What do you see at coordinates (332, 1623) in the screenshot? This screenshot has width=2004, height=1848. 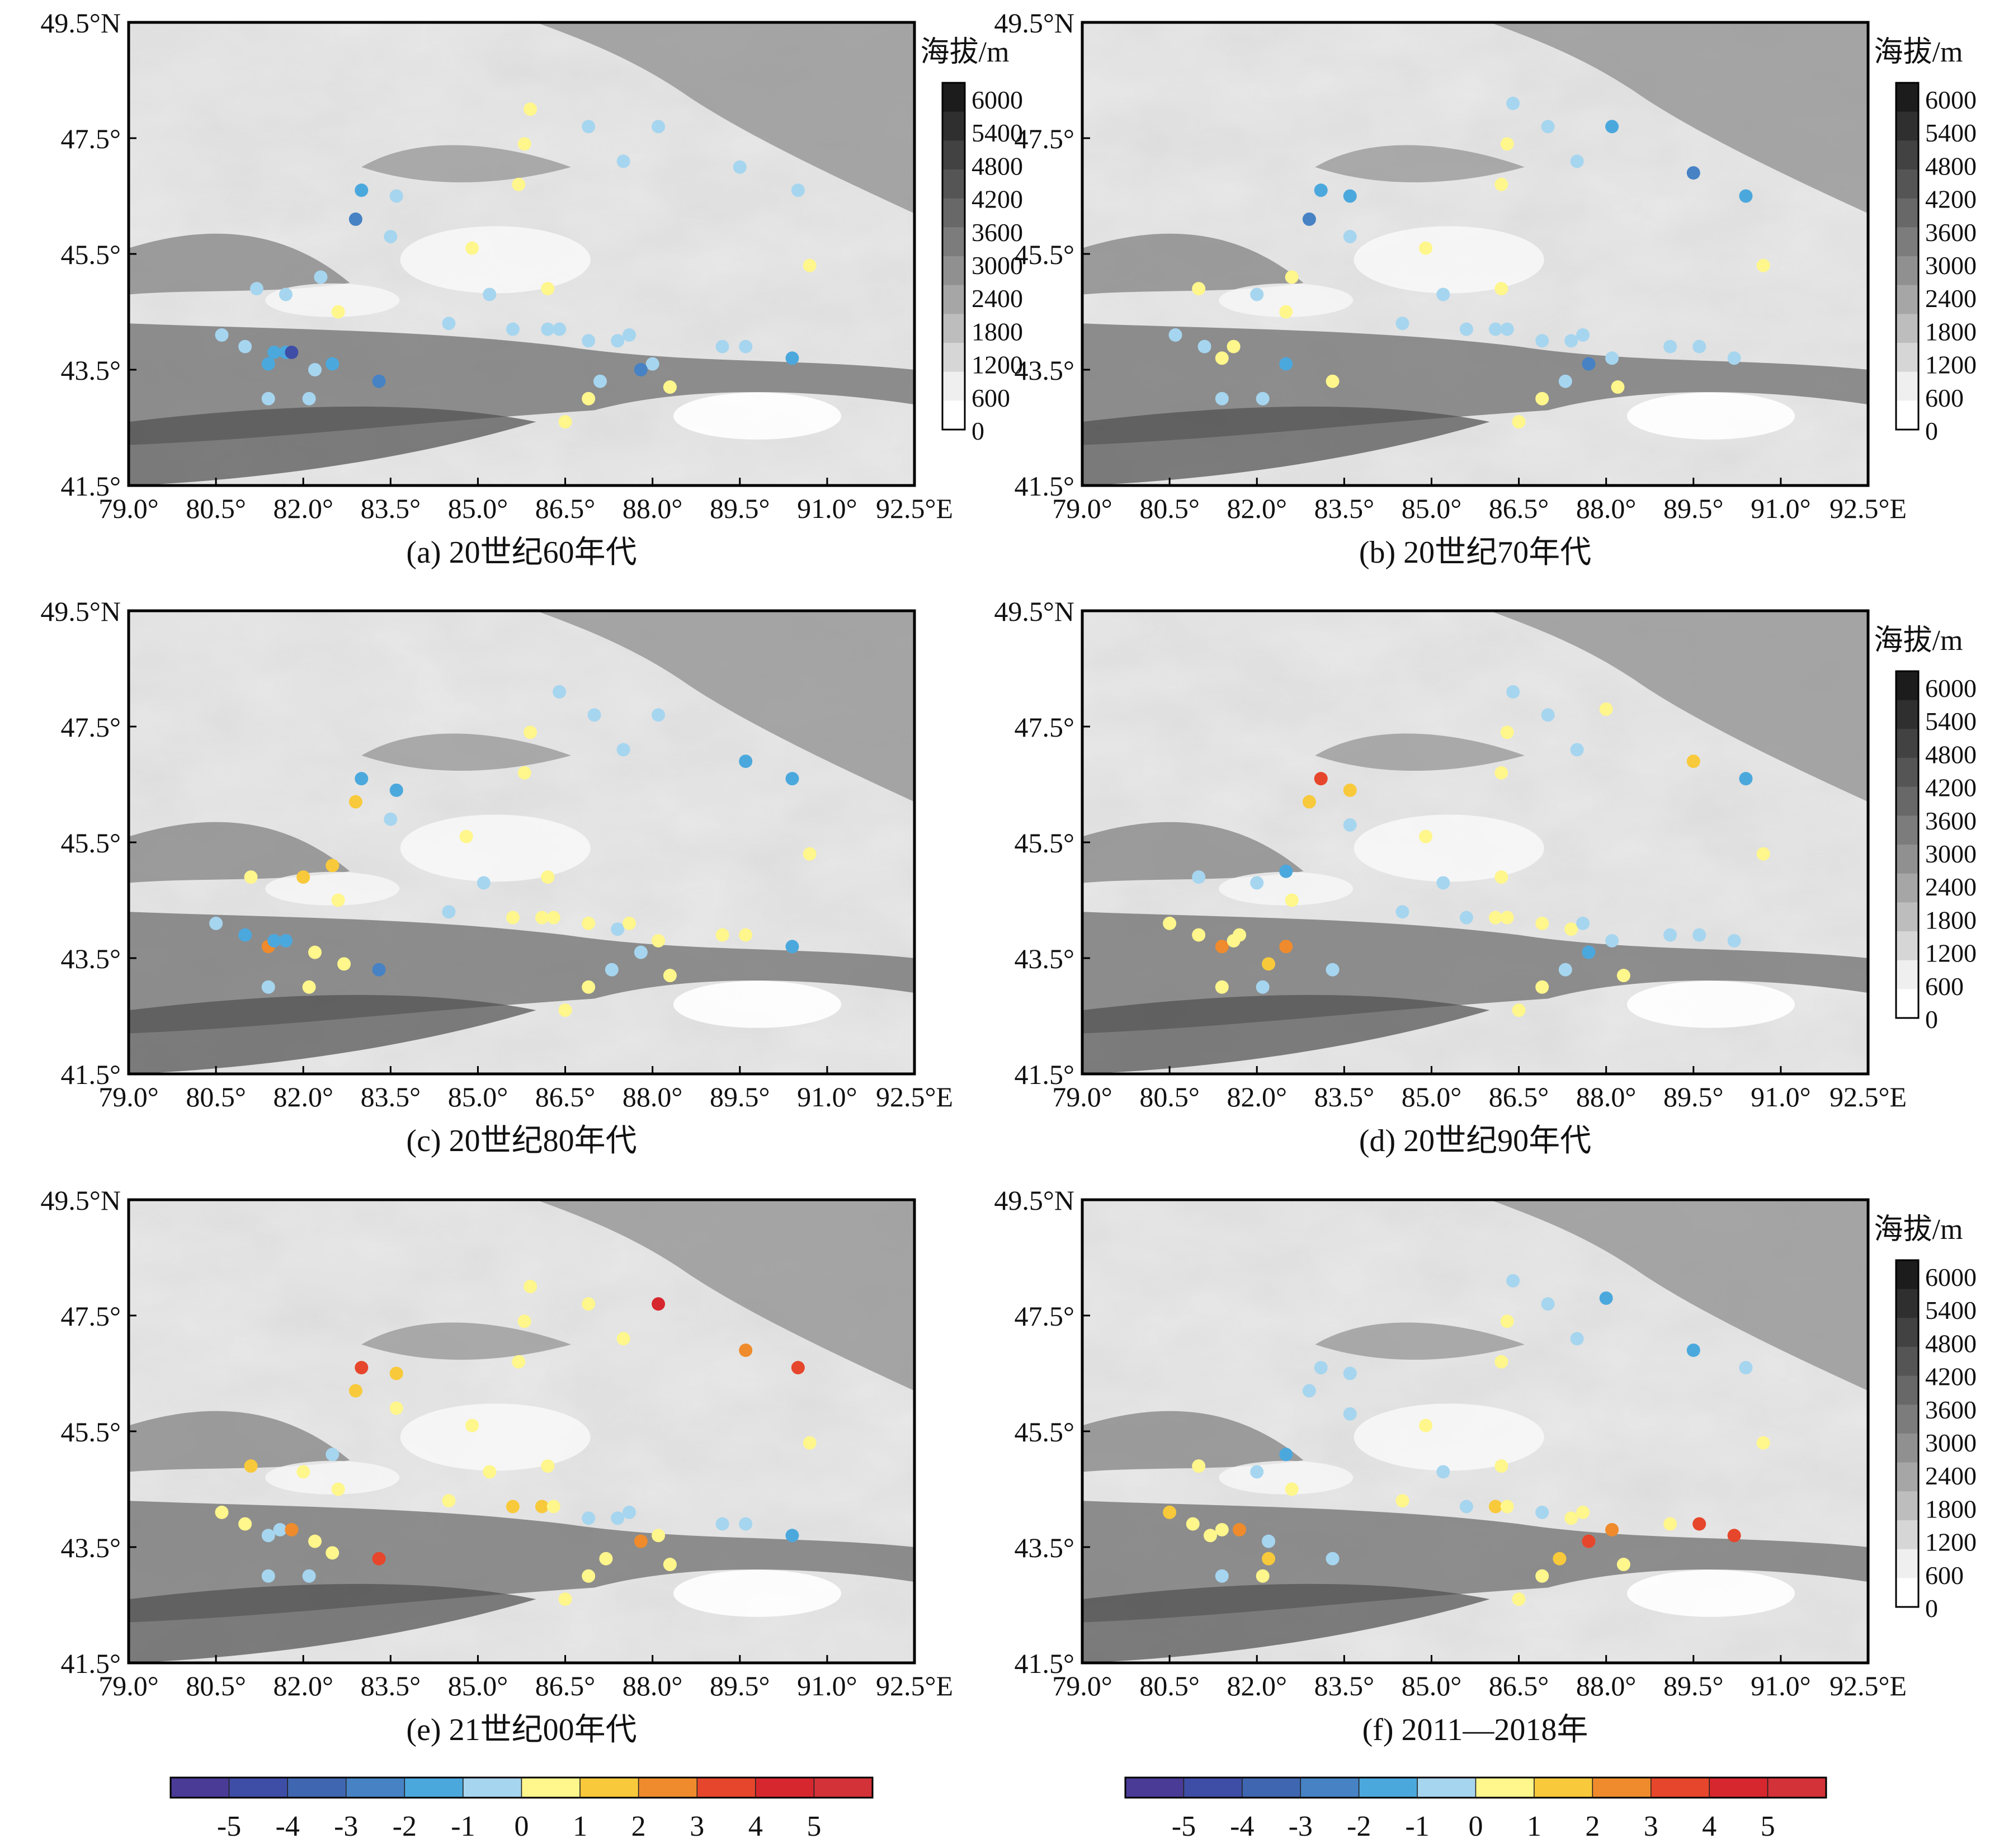 I see `southern-range` at bounding box center [332, 1623].